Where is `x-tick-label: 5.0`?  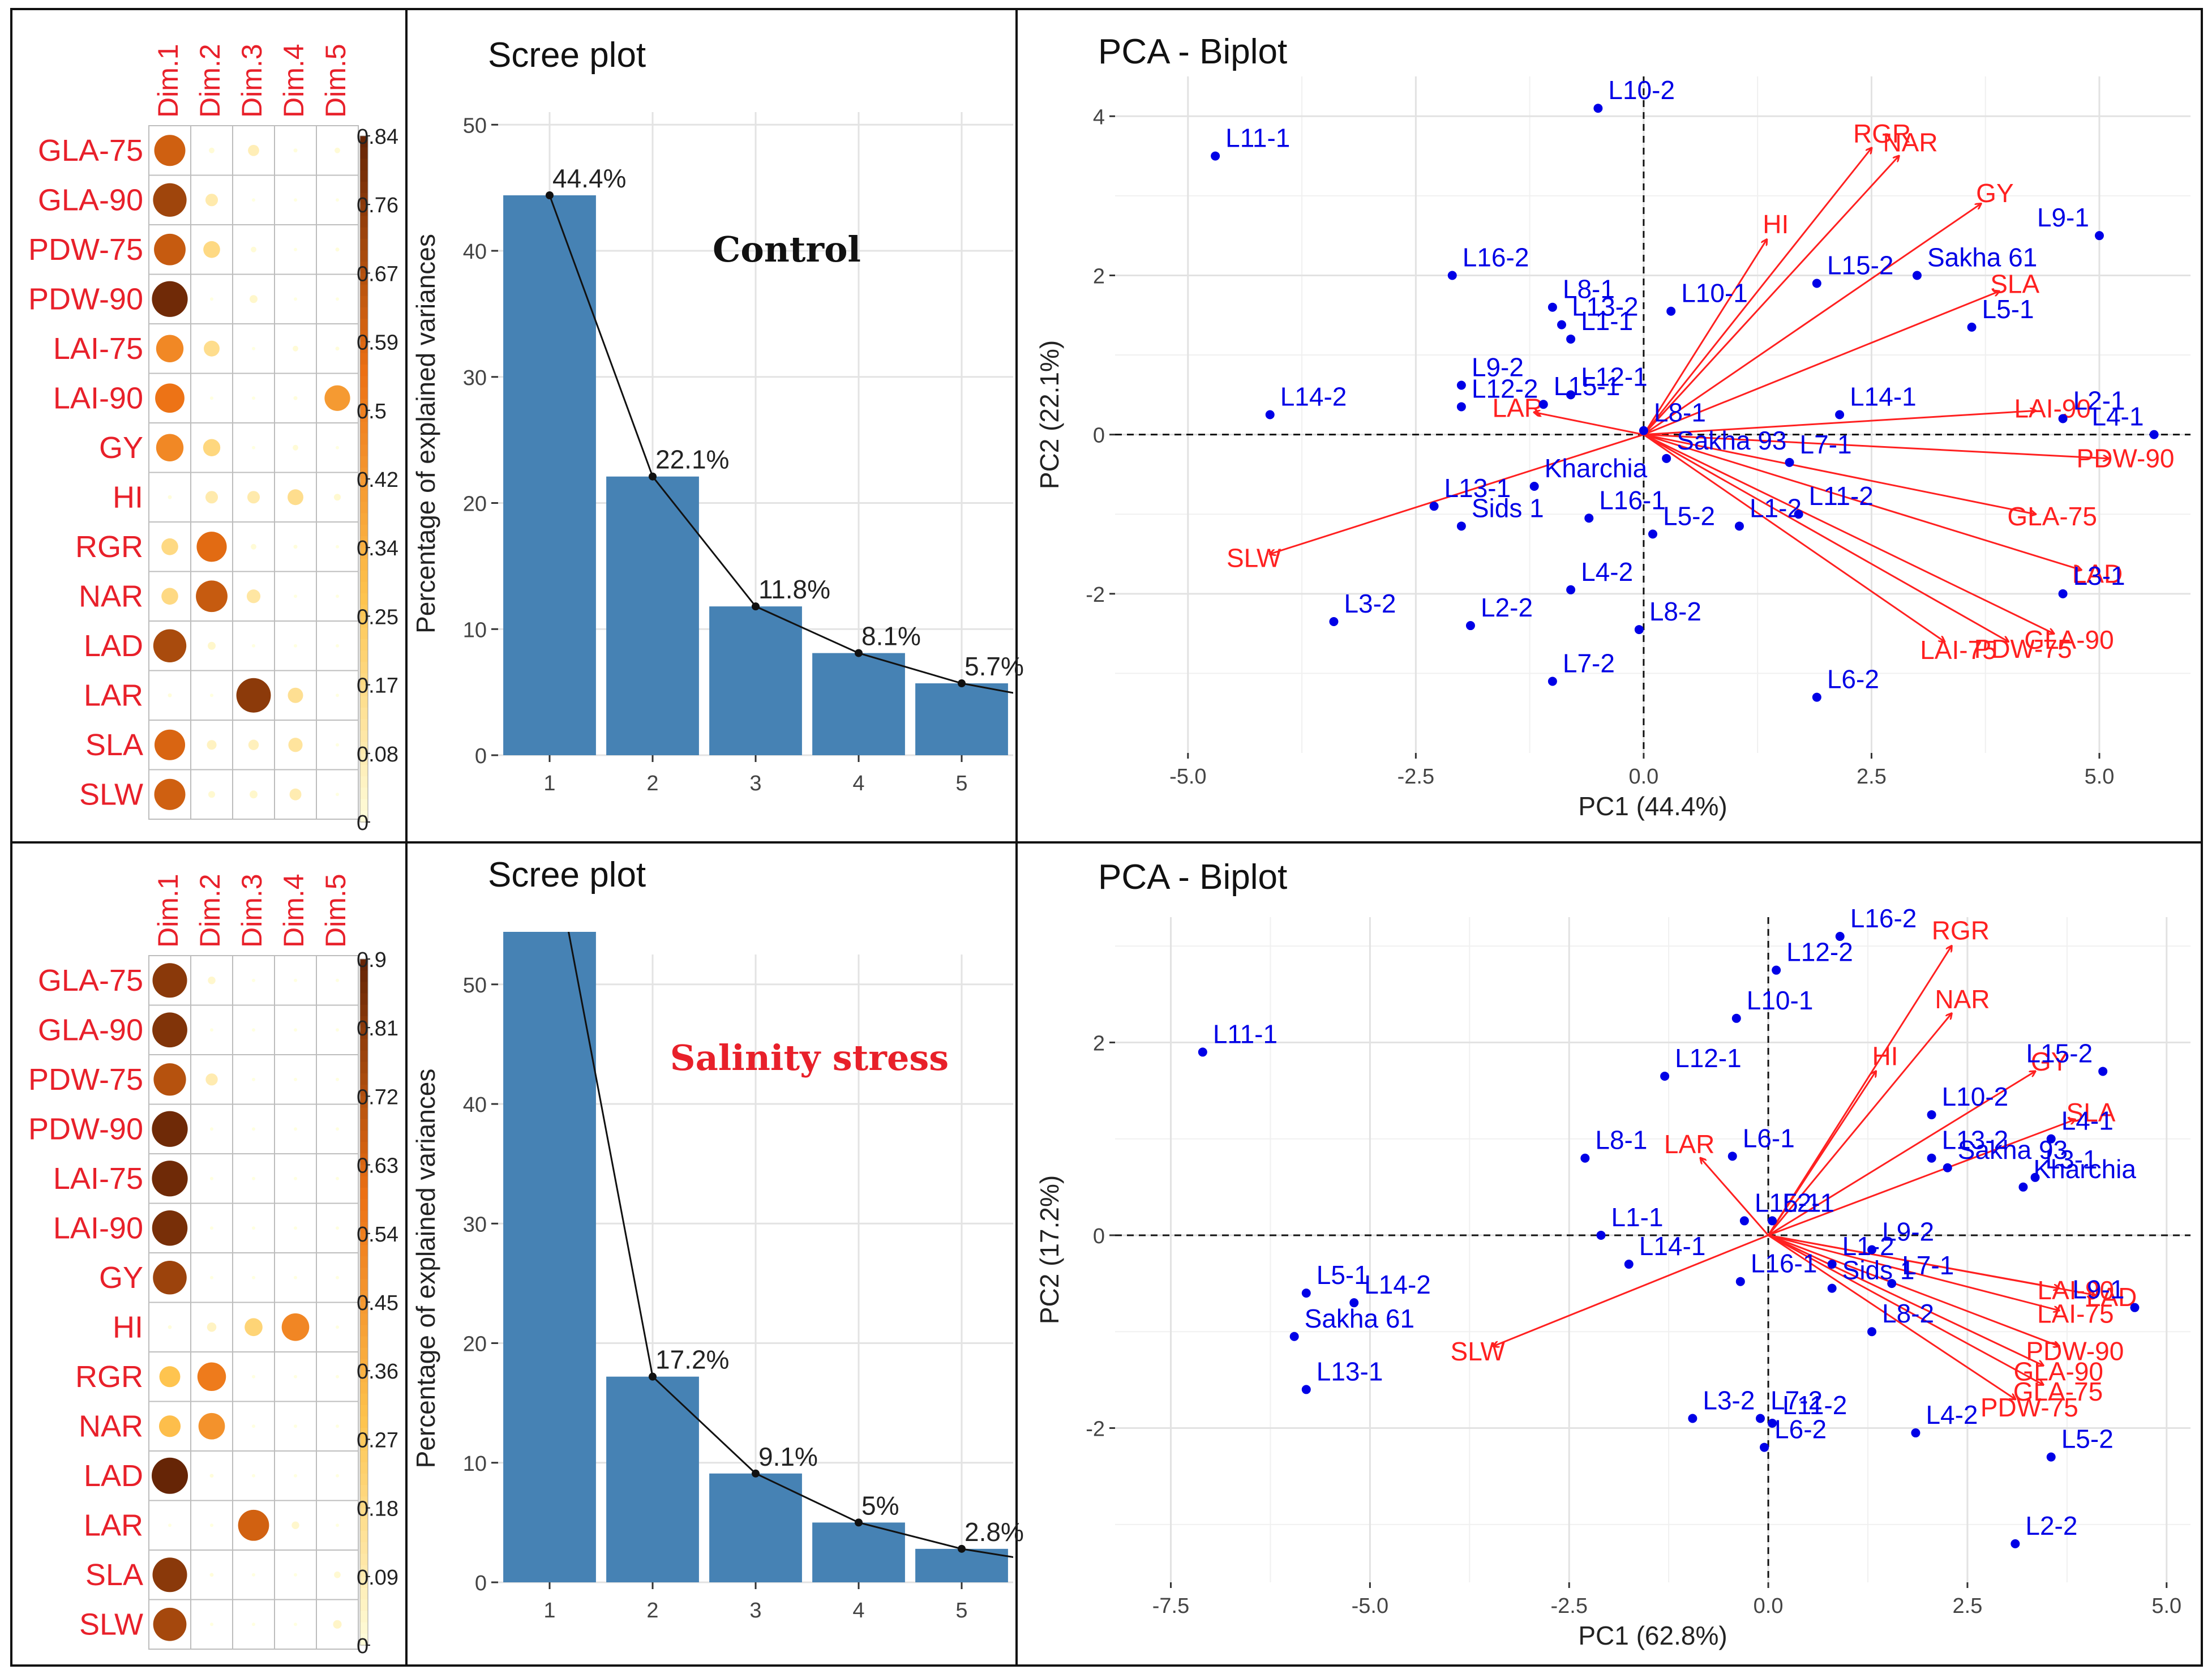 x-tick-label: 5.0 is located at coordinates (2166, 1606).